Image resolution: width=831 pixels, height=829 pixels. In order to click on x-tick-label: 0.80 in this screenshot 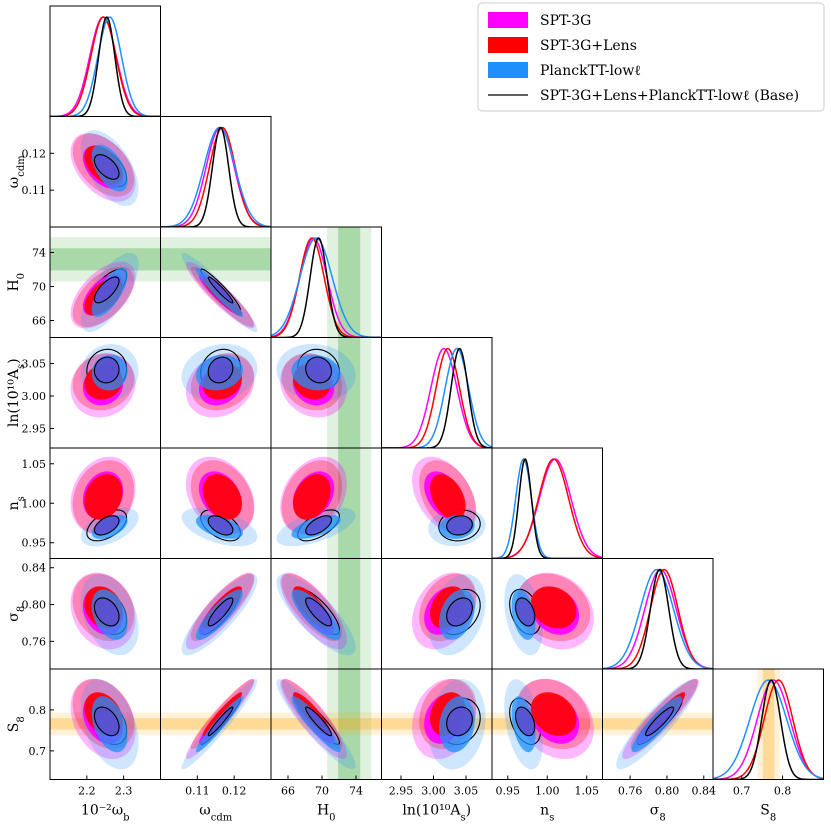, I will do `click(667, 791)`.